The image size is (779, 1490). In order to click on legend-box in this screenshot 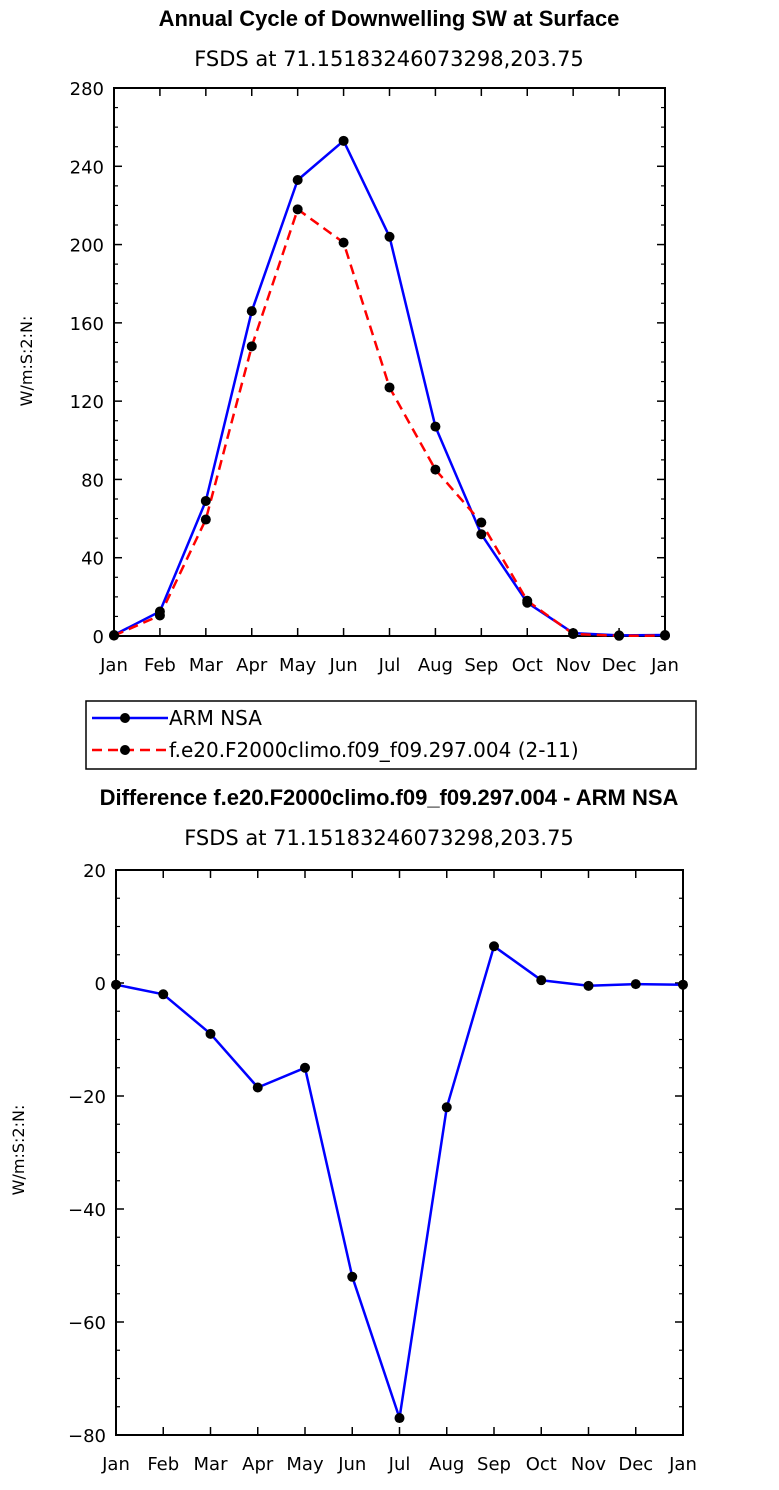, I will do `click(391, 735)`.